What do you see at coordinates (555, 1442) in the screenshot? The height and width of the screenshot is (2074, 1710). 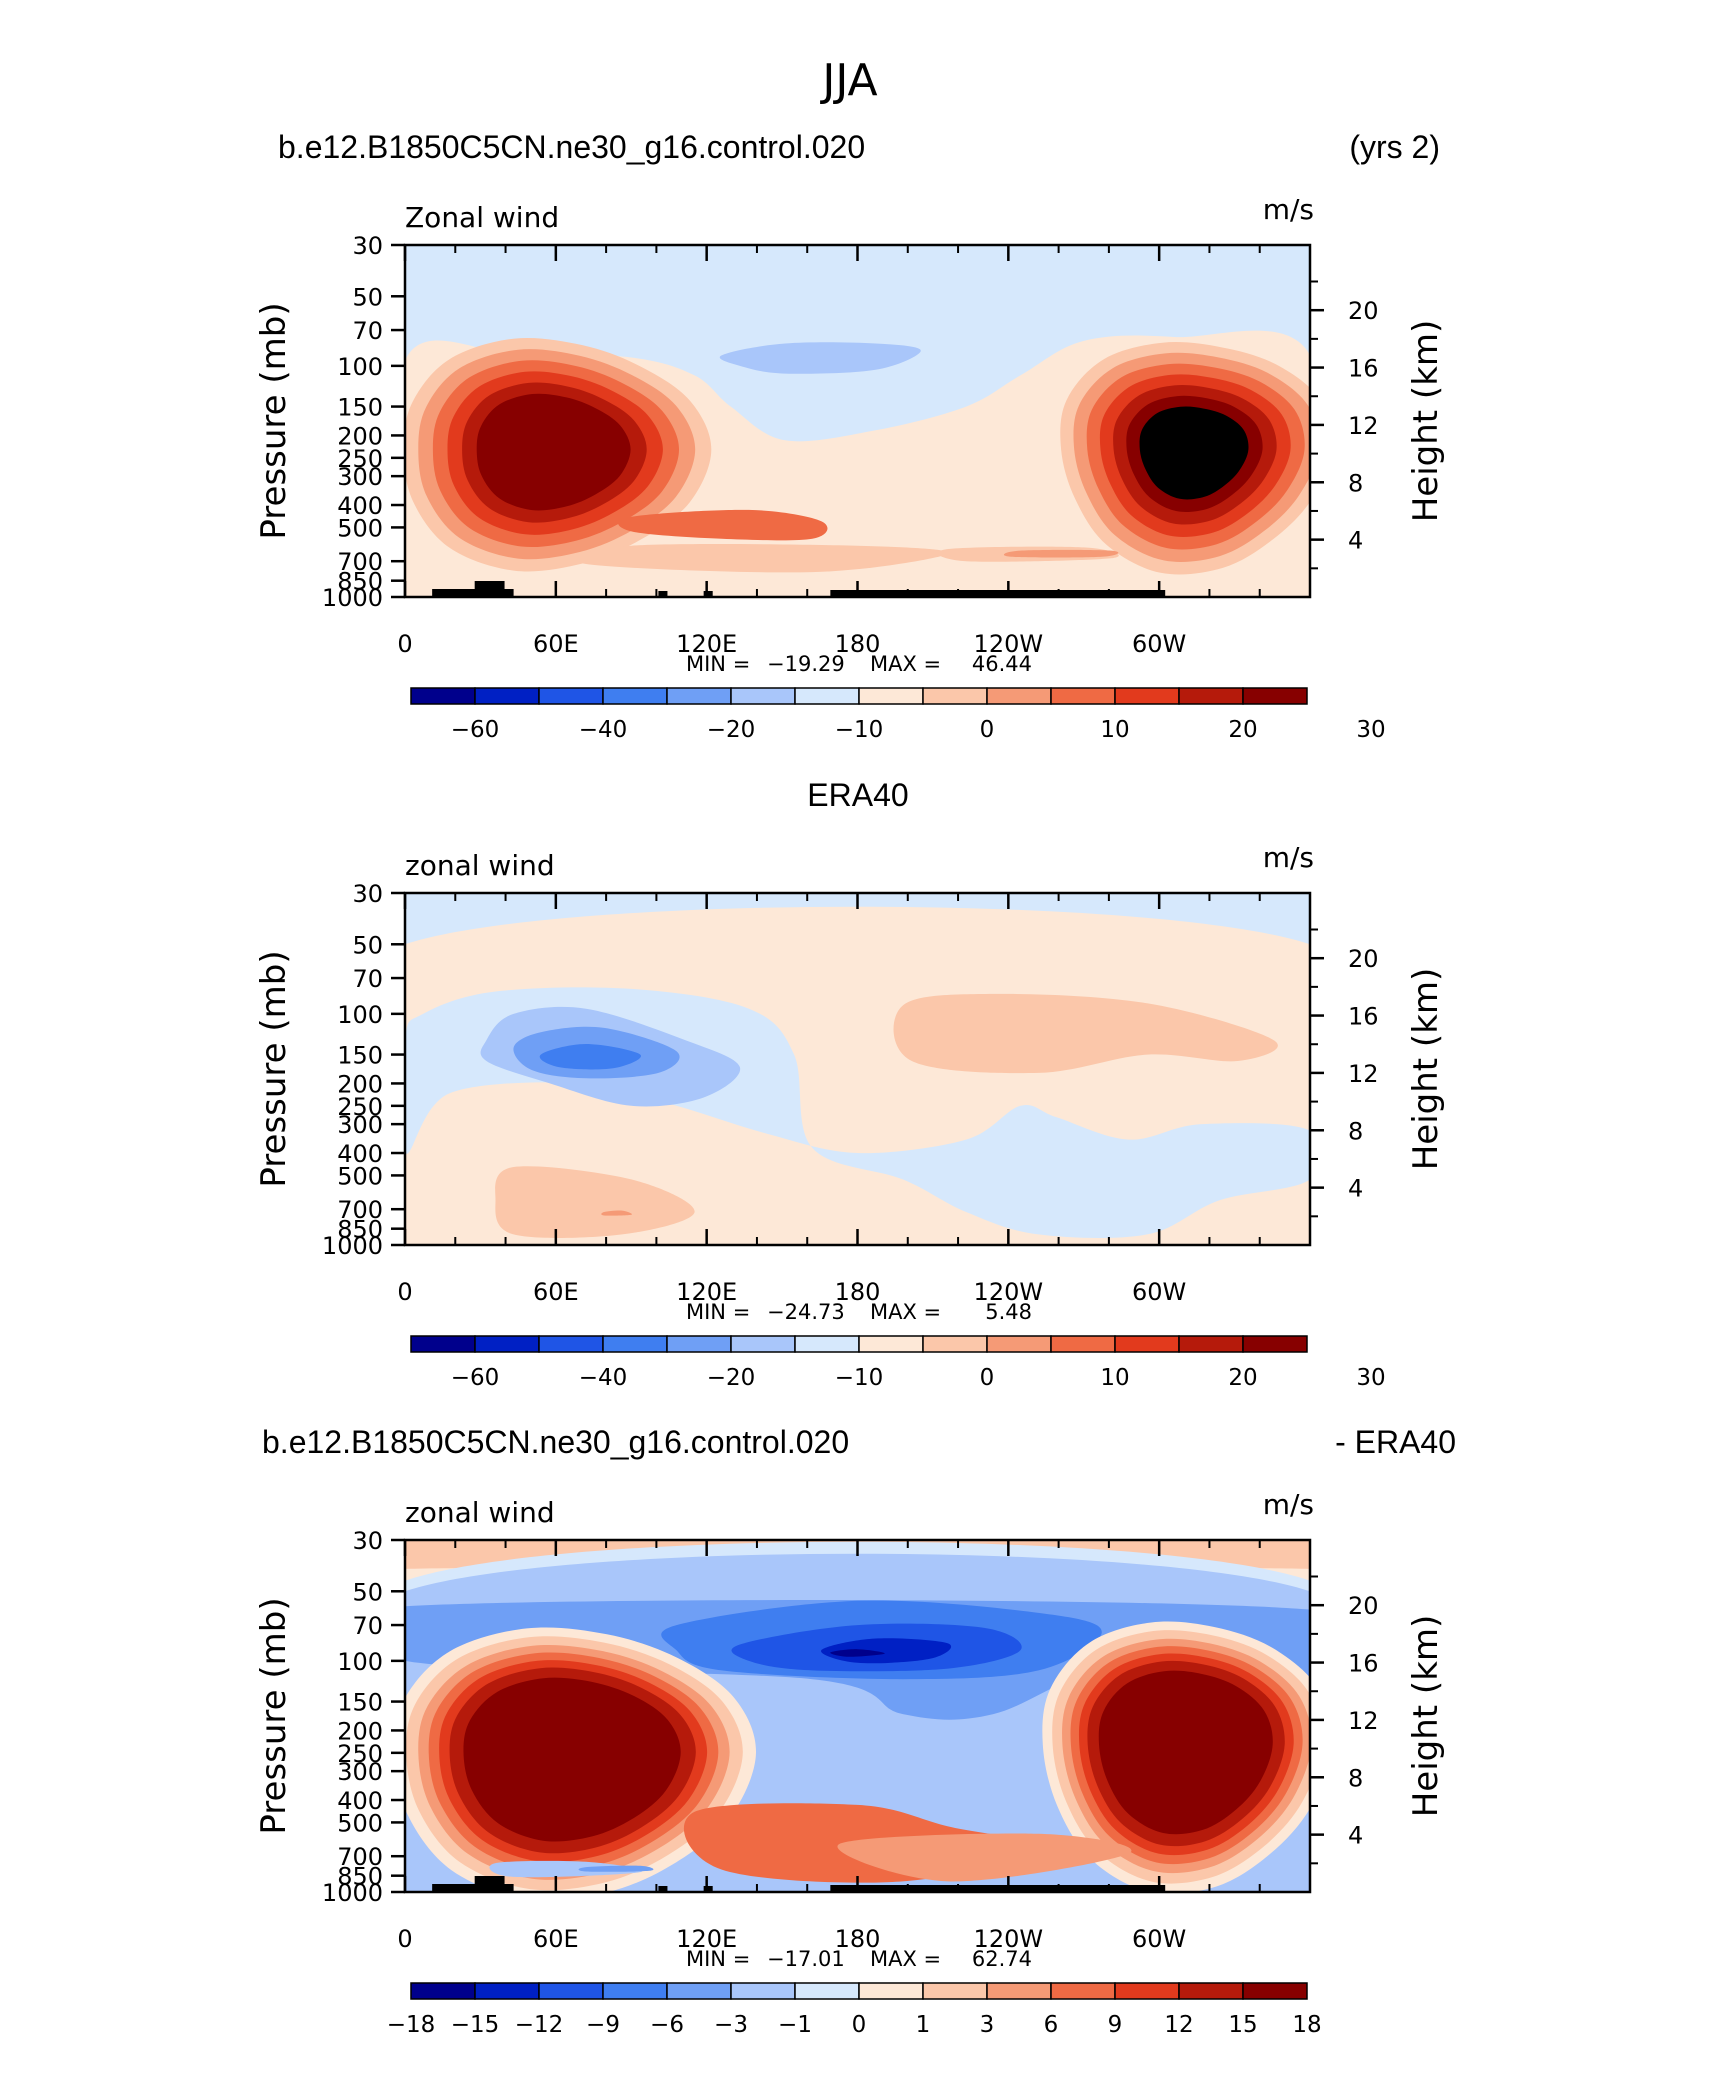 I see `panel-header-left: b.e12.B1850C5CN.ne30_g16.control.020` at bounding box center [555, 1442].